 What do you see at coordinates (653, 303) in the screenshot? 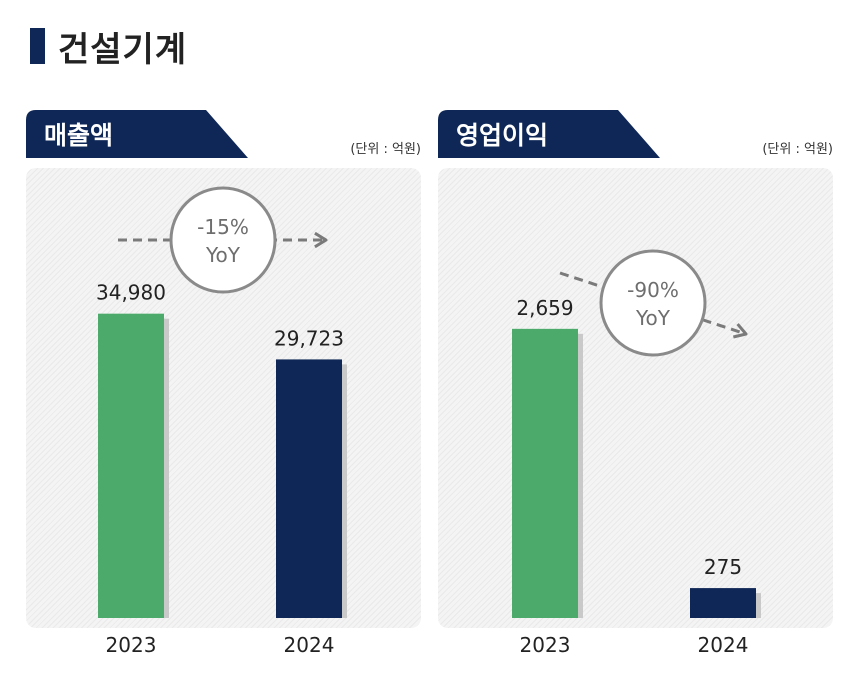
I see `operating-profit-yoy-circle` at bounding box center [653, 303].